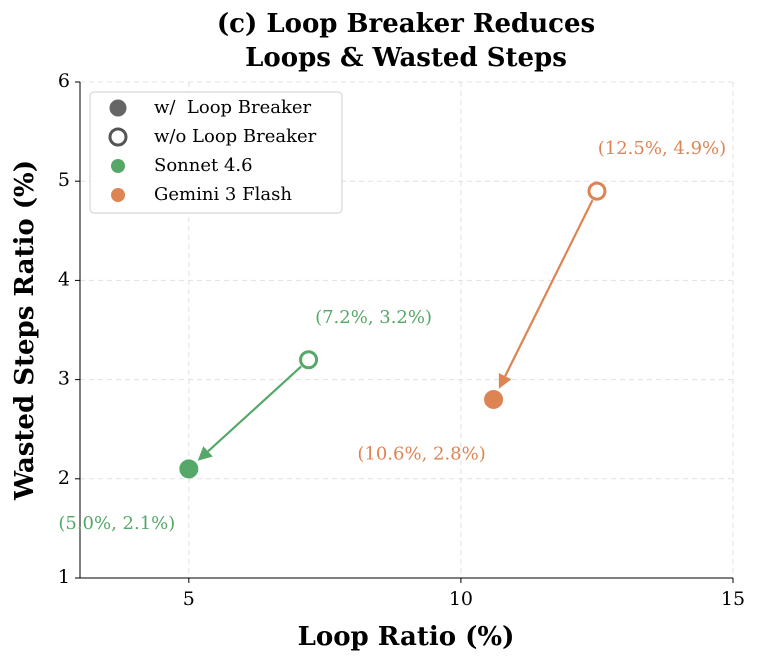 The width and height of the screenshot is (758, 666). What do you see at coordinates (64, 577) in the screenshot?
I see `y-tick-label: 1` at bounding box center [64, 577].